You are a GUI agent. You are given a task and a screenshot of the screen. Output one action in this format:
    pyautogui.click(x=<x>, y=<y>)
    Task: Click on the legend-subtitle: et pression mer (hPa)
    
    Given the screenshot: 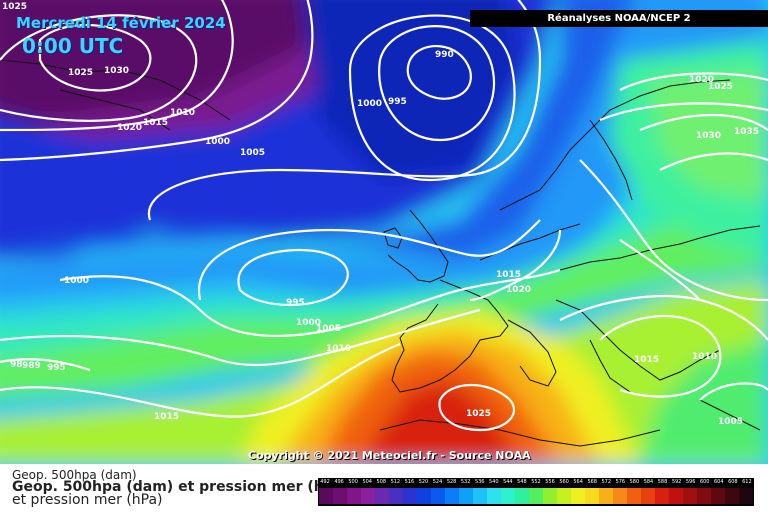 What is the action you would take?
    pyautogui.click(x=87, y=500)
    